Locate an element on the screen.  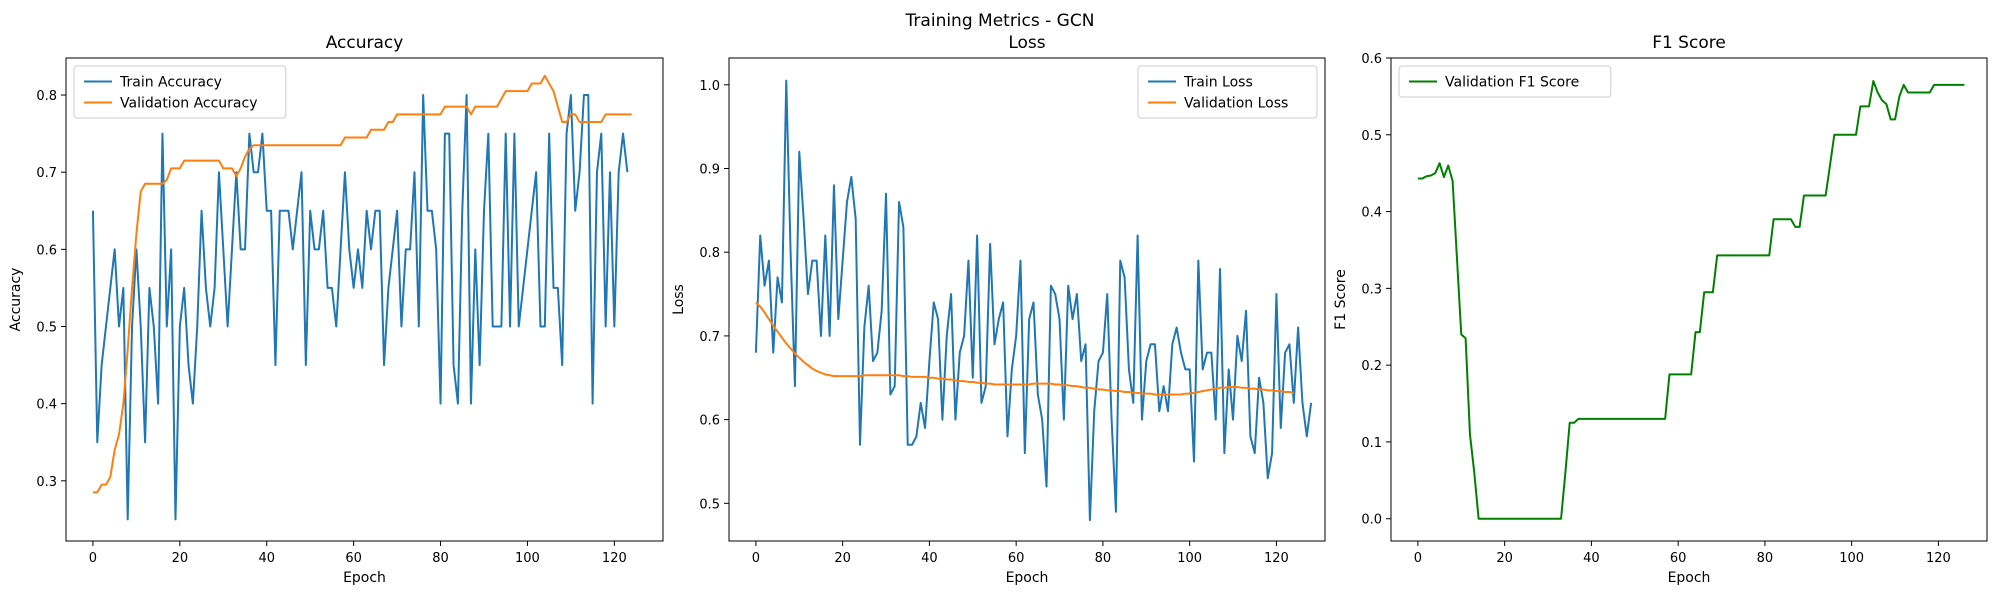
panel-title: Accuracy is located at coordinates (365, 43).